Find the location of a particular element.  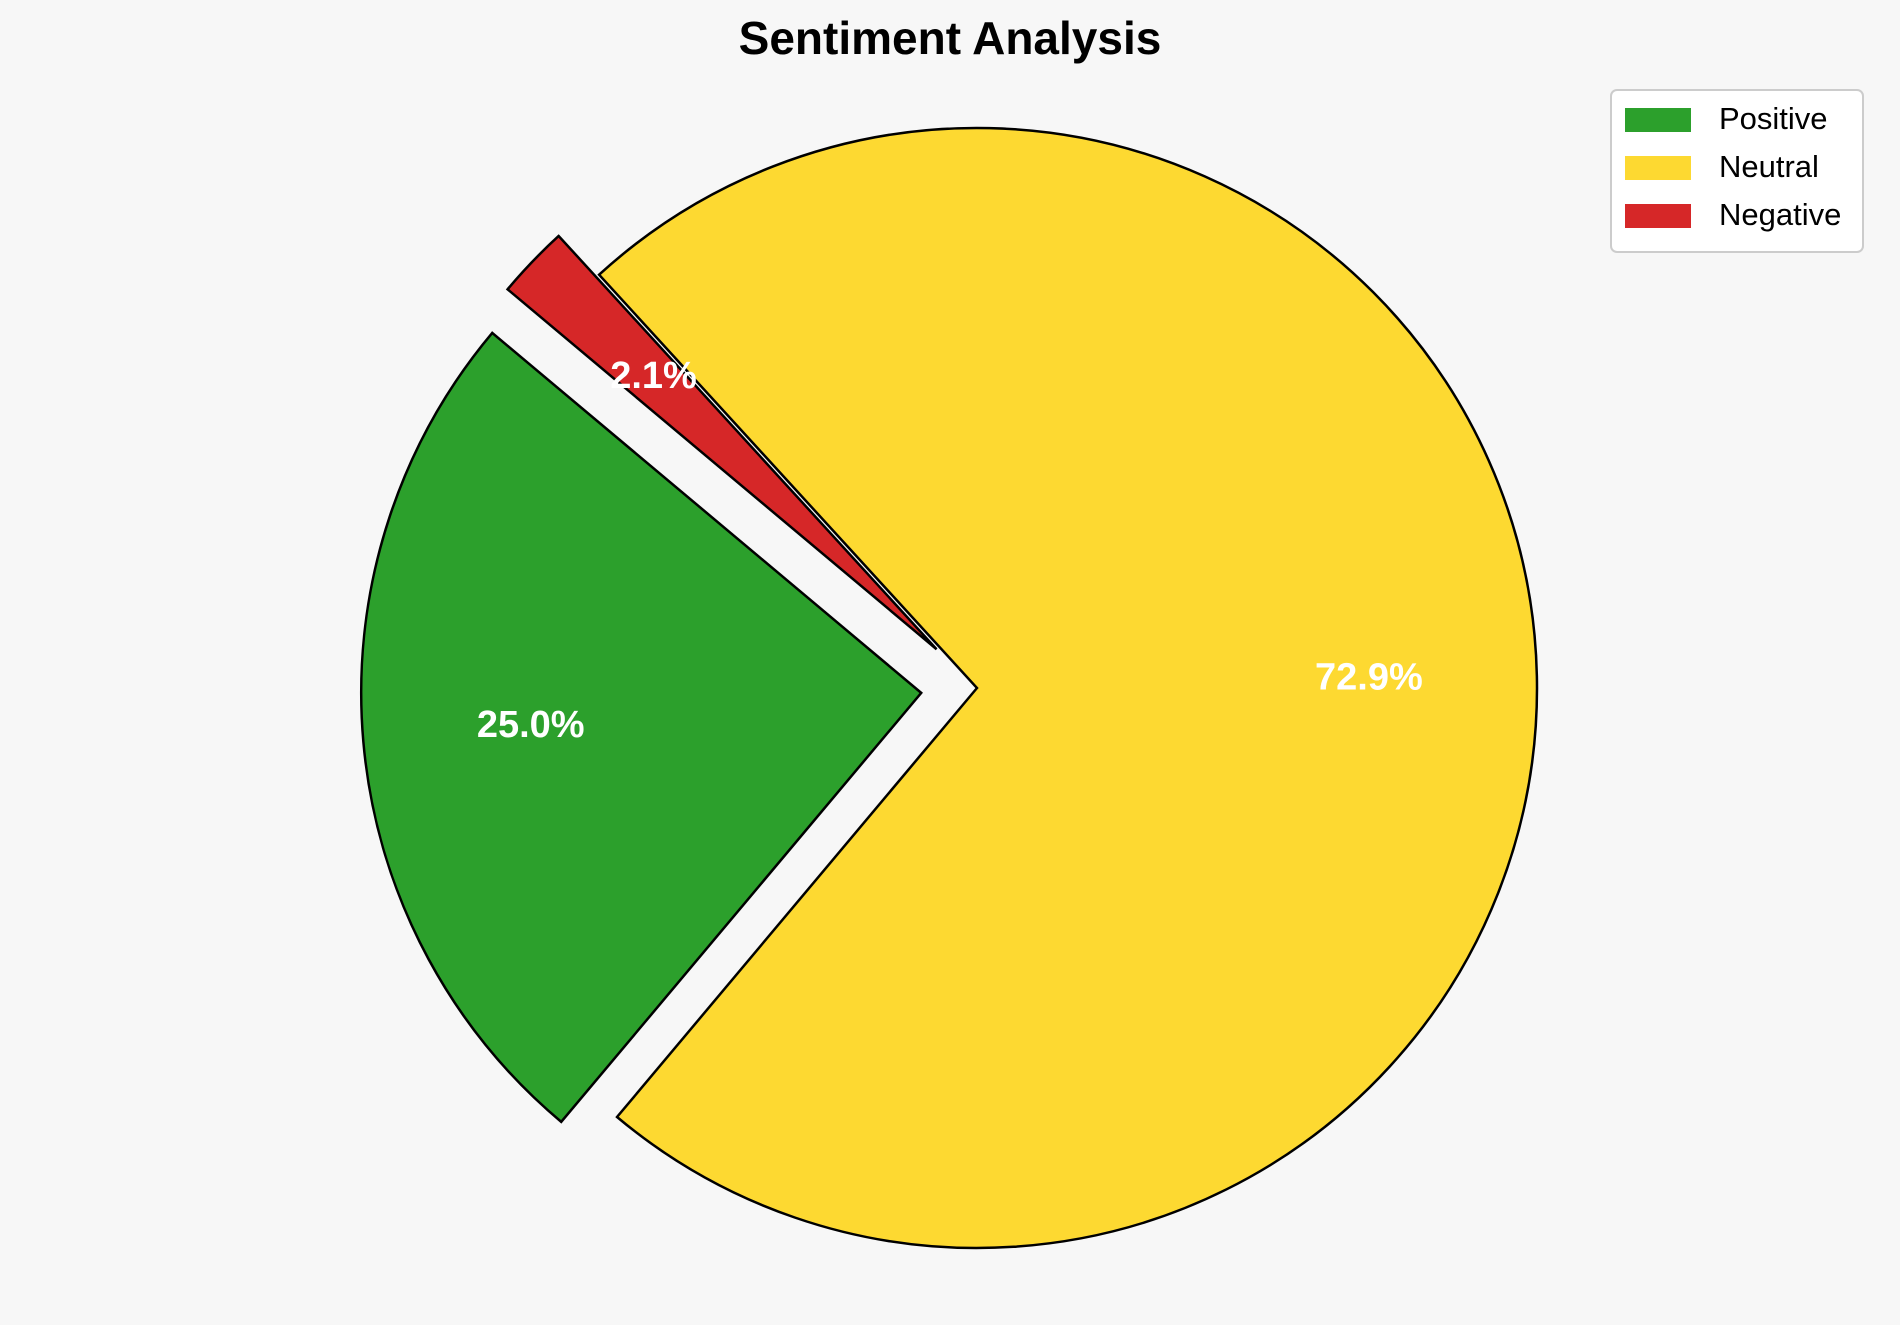

slice-label-negative: 2.1% is located at coordinates (653, 376).